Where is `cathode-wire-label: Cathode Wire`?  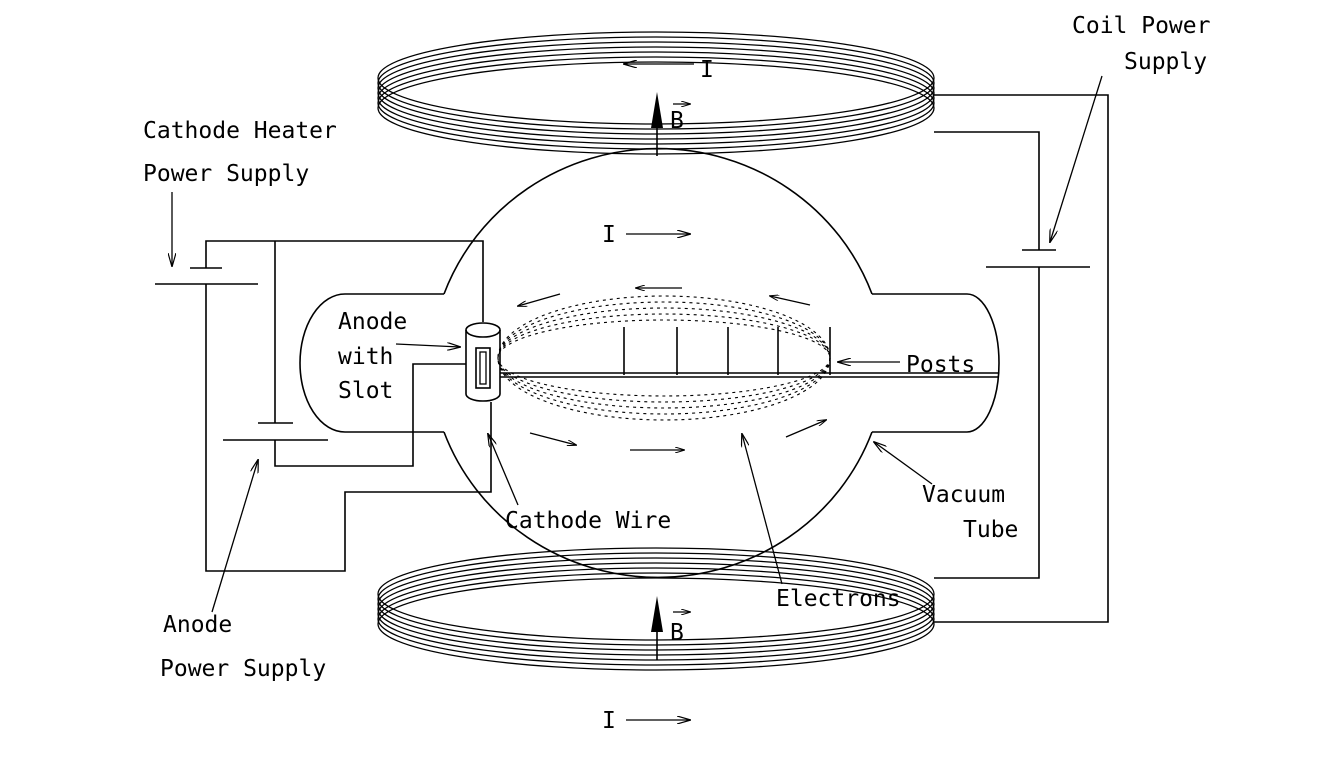 cathode-wire-label: Cathode Wire is located at coordinates (588, 521).